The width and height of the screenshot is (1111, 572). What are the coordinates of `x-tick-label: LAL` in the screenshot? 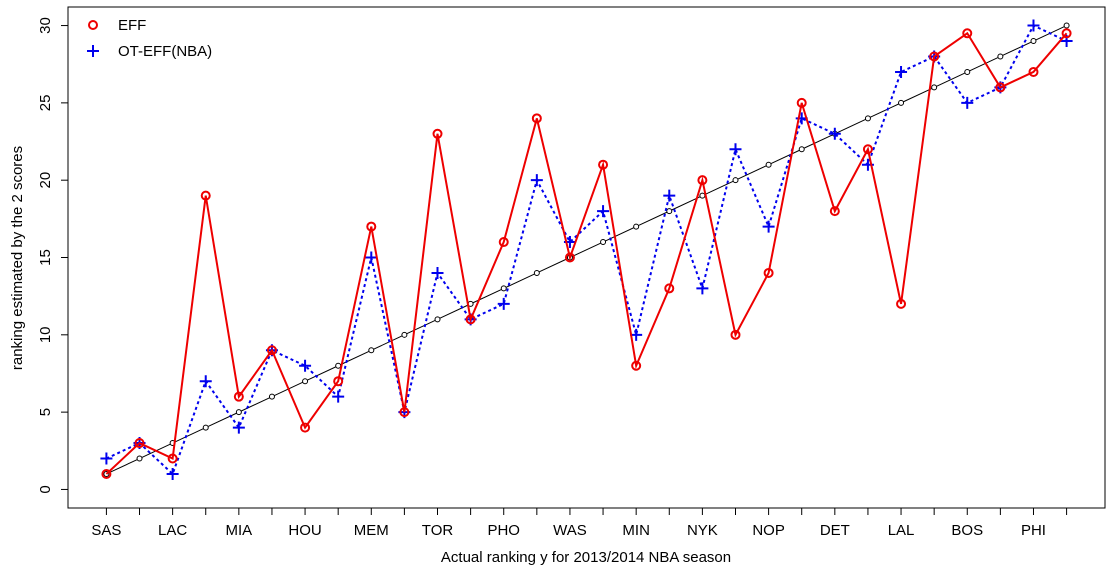 It's located at (901, 530).